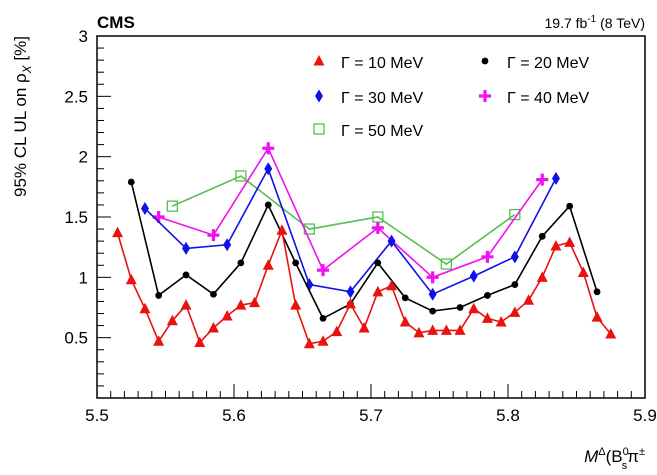  I want to click on x-tick-label: 5.5, so click(97, 415).